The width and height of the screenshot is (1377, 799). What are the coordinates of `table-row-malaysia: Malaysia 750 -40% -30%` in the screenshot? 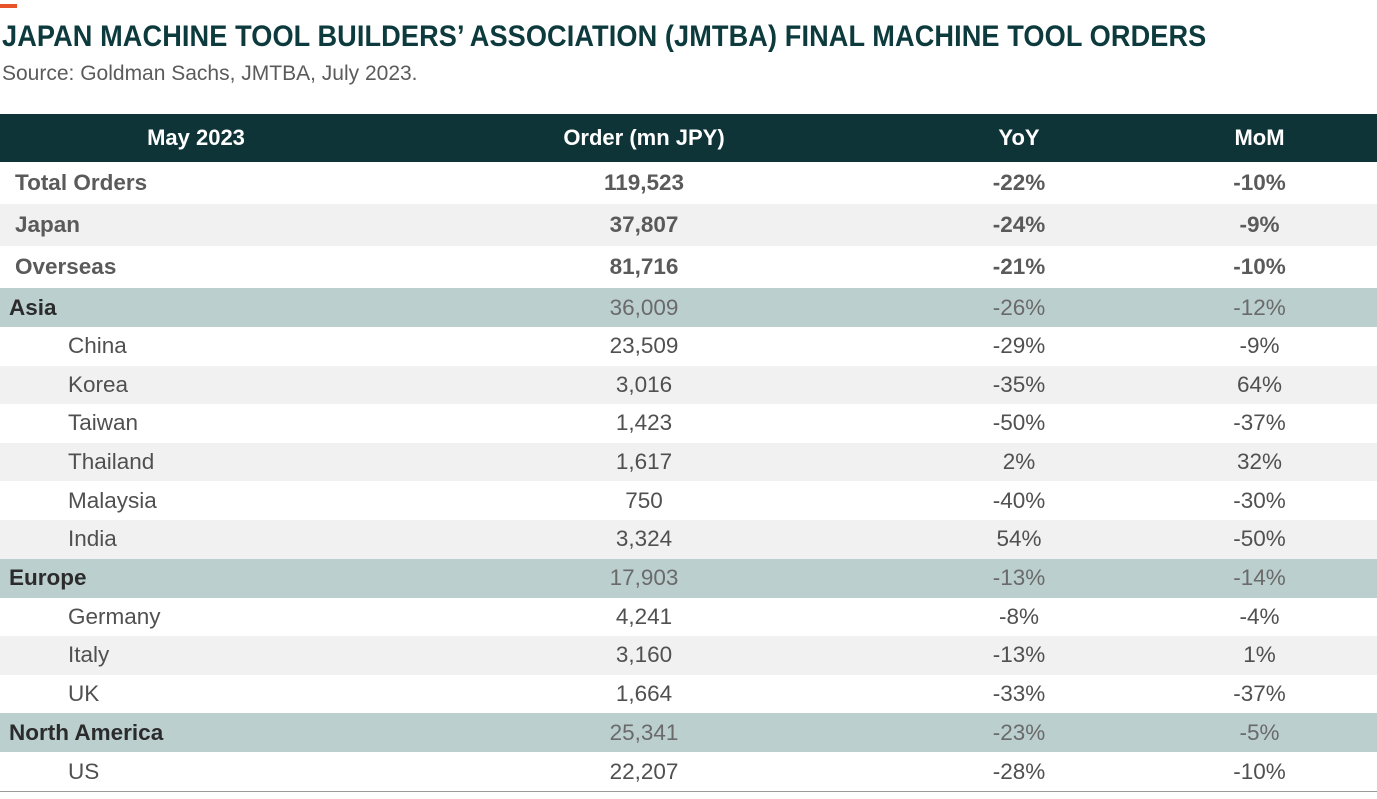 It's located at (688, 500).